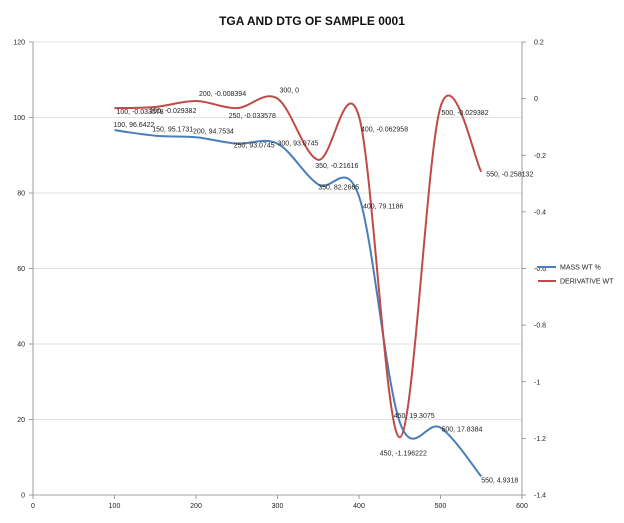  Describe the element at coordinates (252, 116) in the screenshot. I see `data-label: 250, -0.033578` at that location.